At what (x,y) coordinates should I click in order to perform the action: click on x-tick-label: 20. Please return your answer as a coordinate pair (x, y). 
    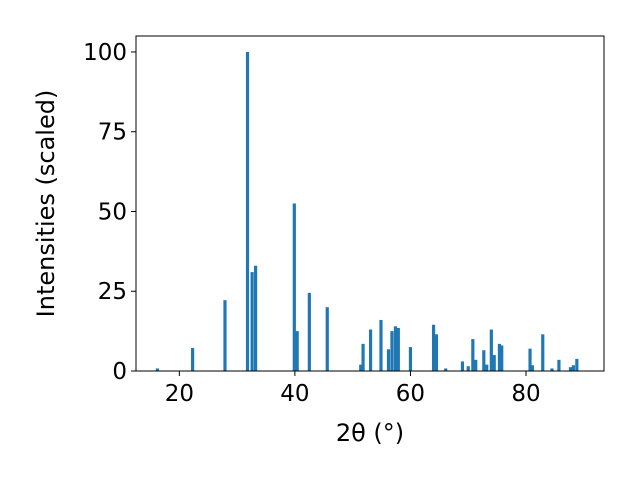
    Looking at the image, I should click on (179, 394).